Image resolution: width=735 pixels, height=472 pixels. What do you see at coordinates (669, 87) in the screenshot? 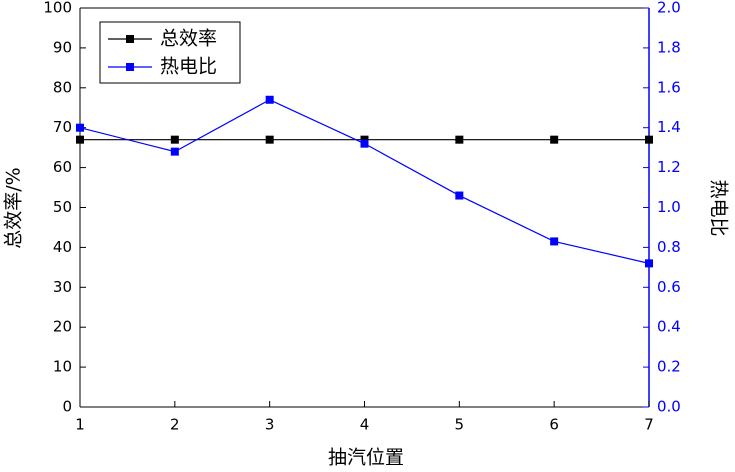
I see `y2-tick-label: 1.6` at bounding box center [669, 87].